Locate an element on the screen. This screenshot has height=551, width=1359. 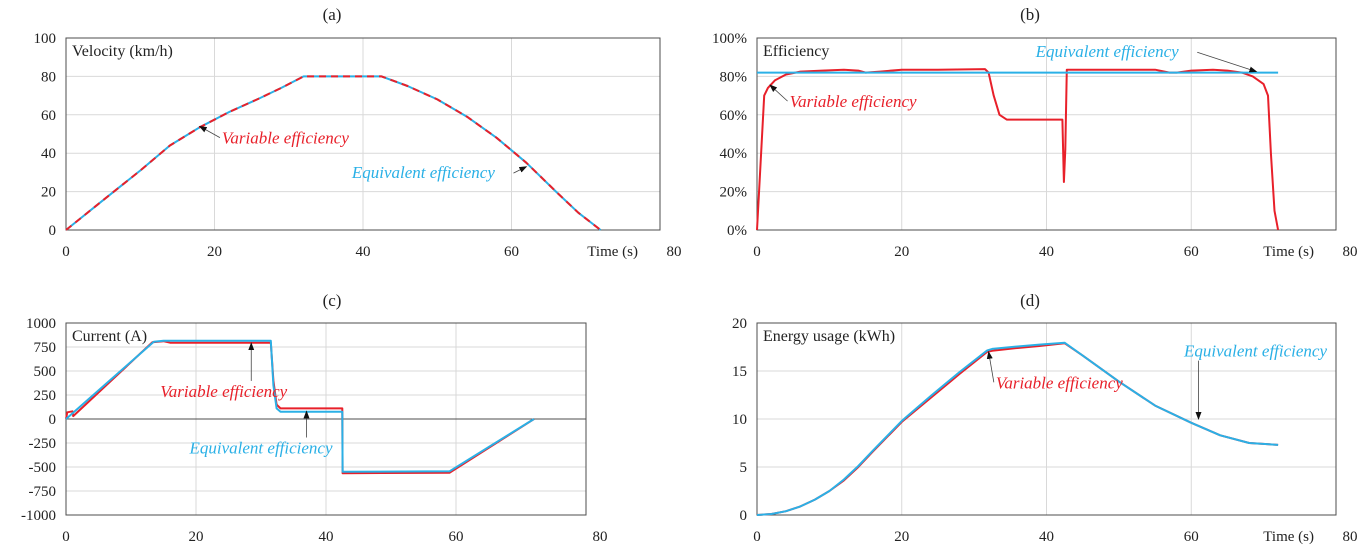
y-tick-label: 100% is located at coordinates (729, 39).